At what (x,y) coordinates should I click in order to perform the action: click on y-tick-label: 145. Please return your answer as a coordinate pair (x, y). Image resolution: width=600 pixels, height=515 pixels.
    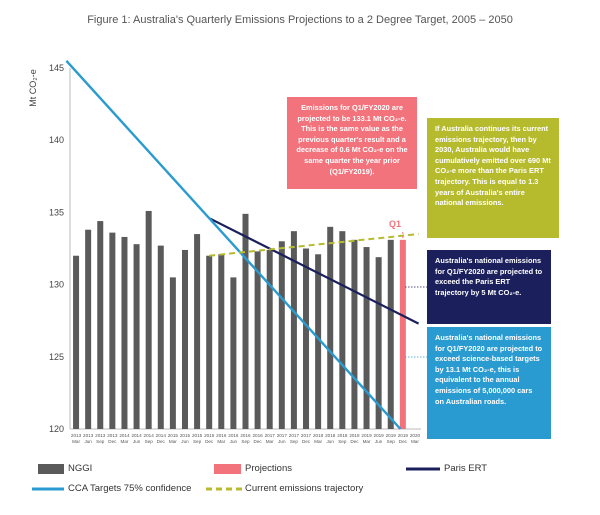
    Looking at the image, I should click on (56, 68).